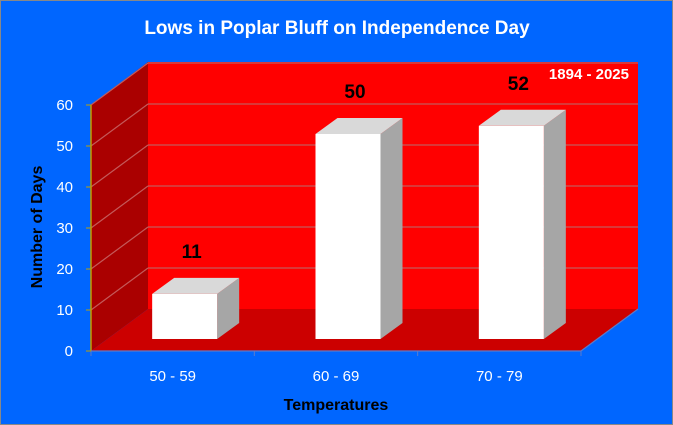 The height and width of the screenshot is (425, 673). Describe the element at coordinates (499, 376) in the screenshot. I see `x-tick-label: 70 - 79` at that location.